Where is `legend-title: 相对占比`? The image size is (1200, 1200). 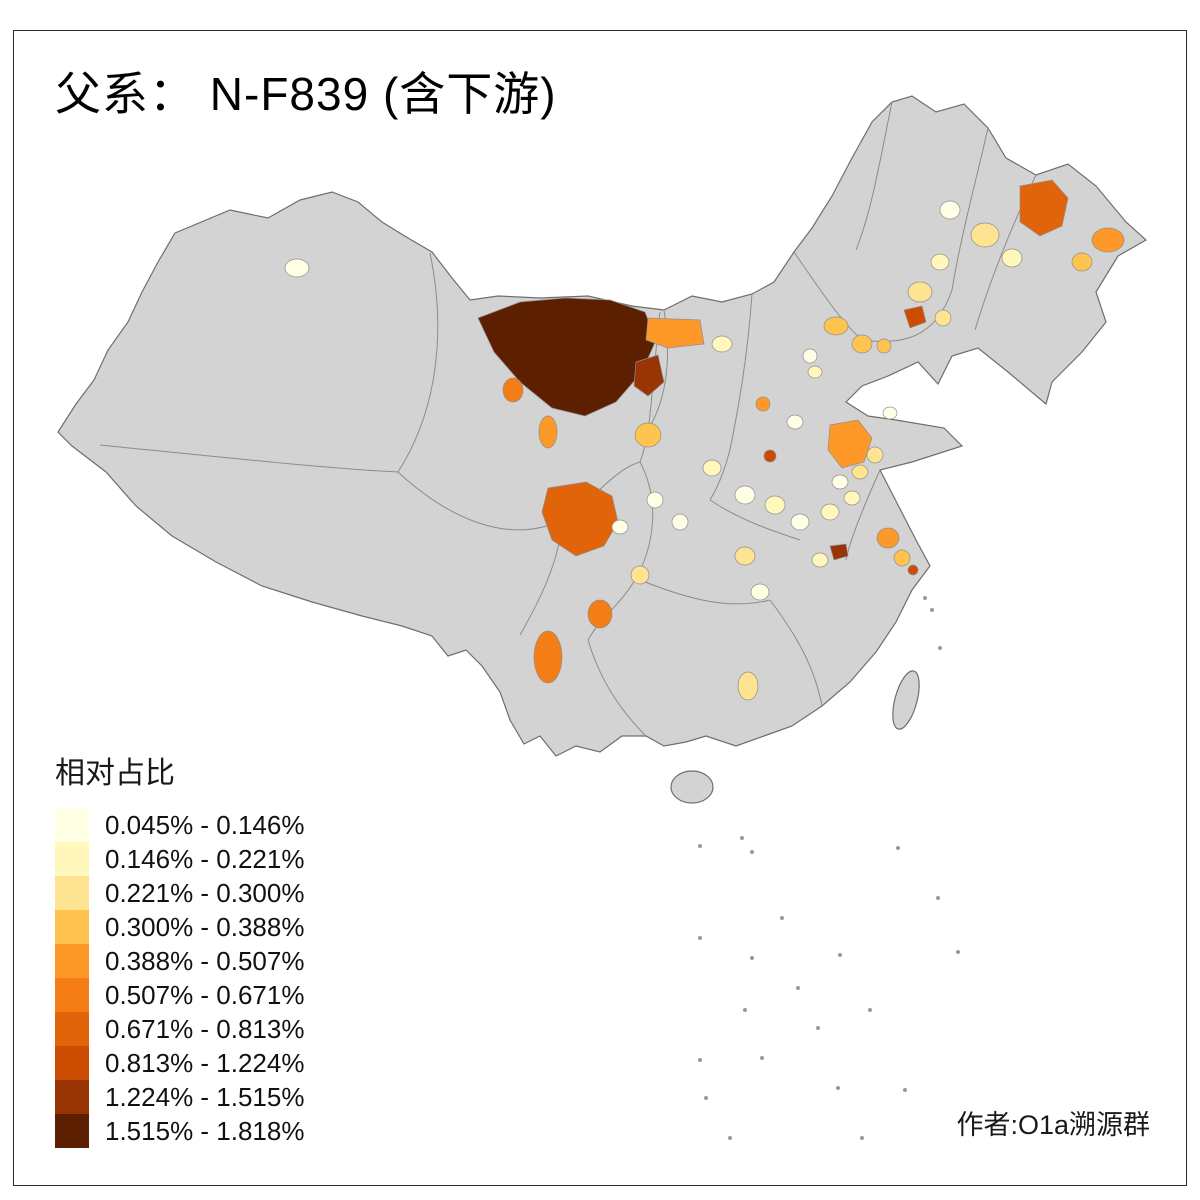
legend-title: 相对占比 is located at coordinates (115, 773).